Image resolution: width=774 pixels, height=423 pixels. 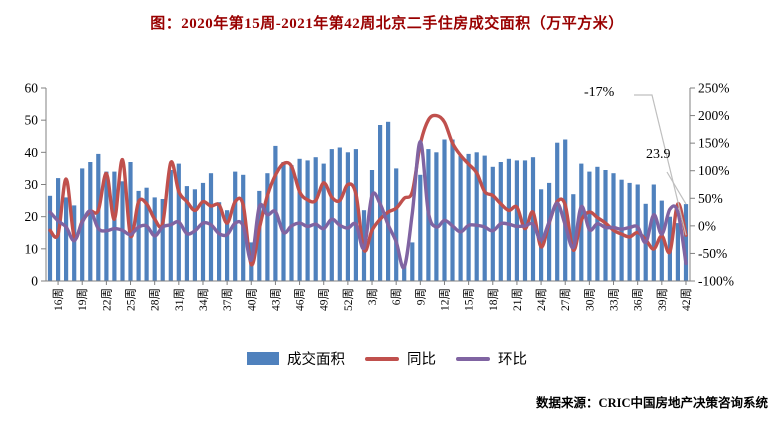 I want to click on x-axis-label: 52周, so click(x=348, y=299).